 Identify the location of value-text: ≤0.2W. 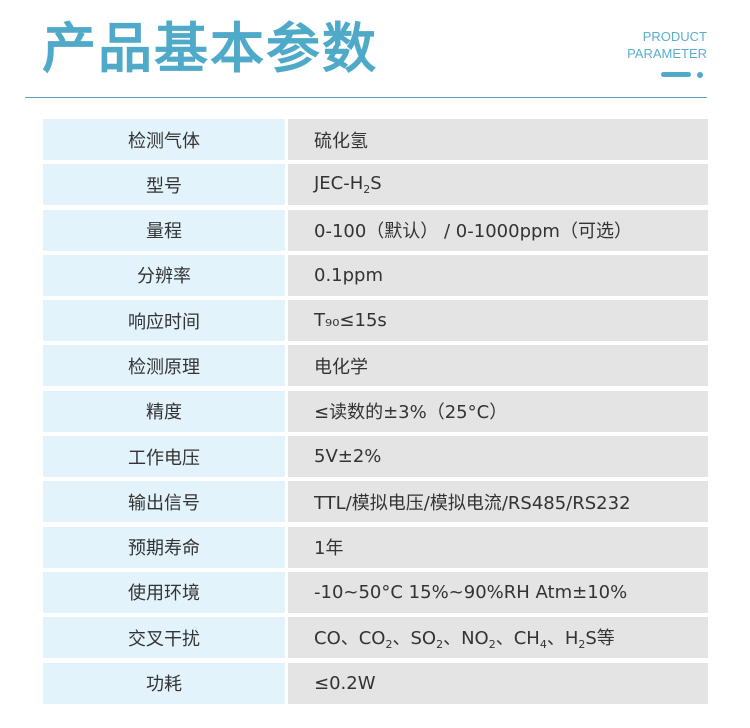
(345, 683).